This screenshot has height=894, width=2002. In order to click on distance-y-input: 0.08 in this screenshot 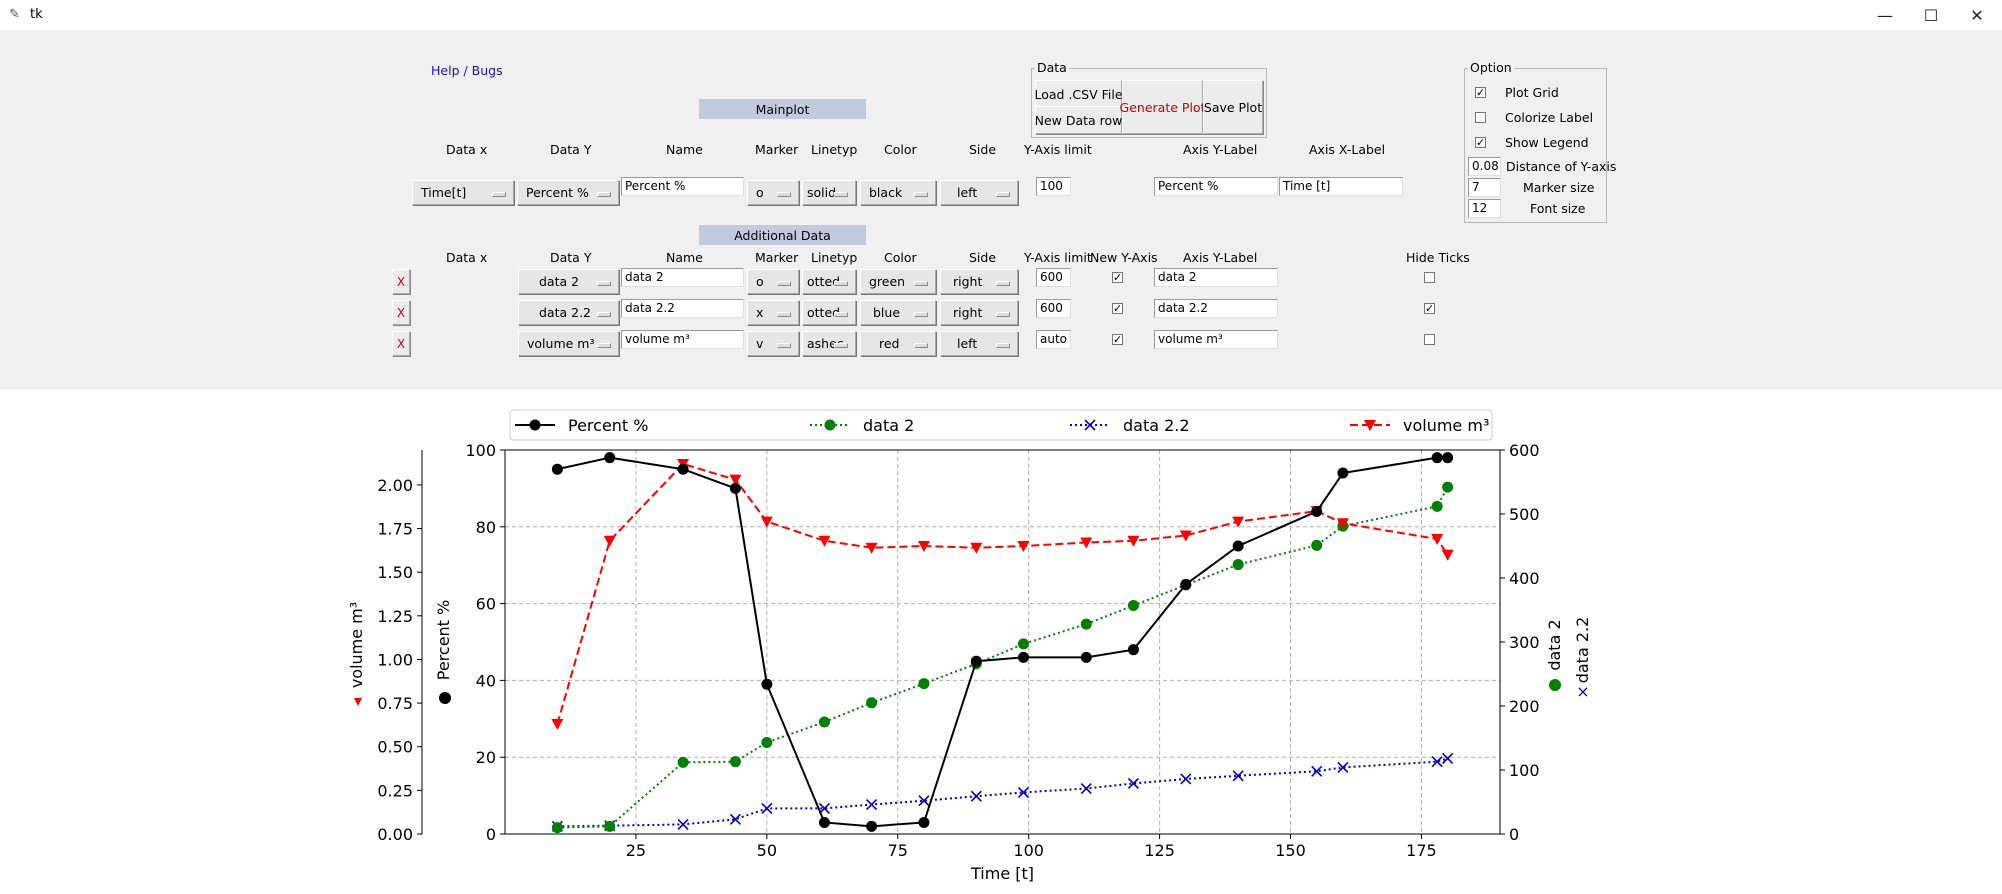, I will do `click(1484, 166)`.